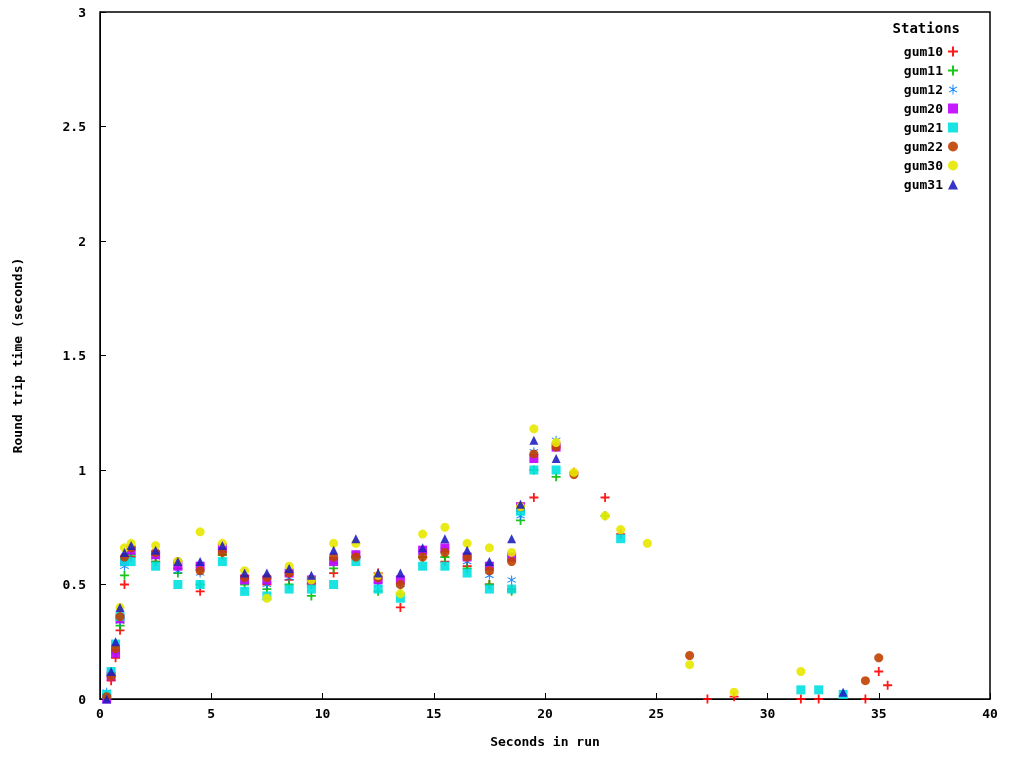  I want to click on x-tick-label: 35, so click(878, 713).